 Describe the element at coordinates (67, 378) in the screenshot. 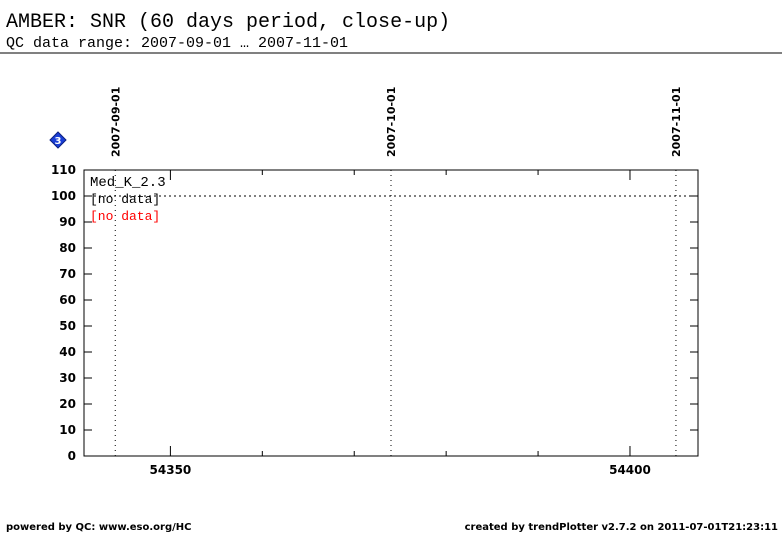

I see `y-tick-label: 30` at that location.